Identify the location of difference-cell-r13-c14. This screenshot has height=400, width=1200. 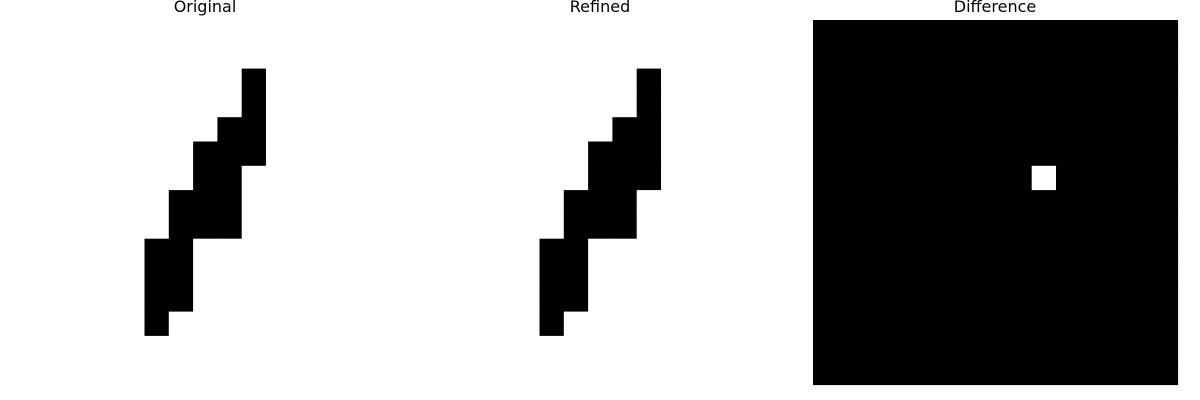
(1166, 348).